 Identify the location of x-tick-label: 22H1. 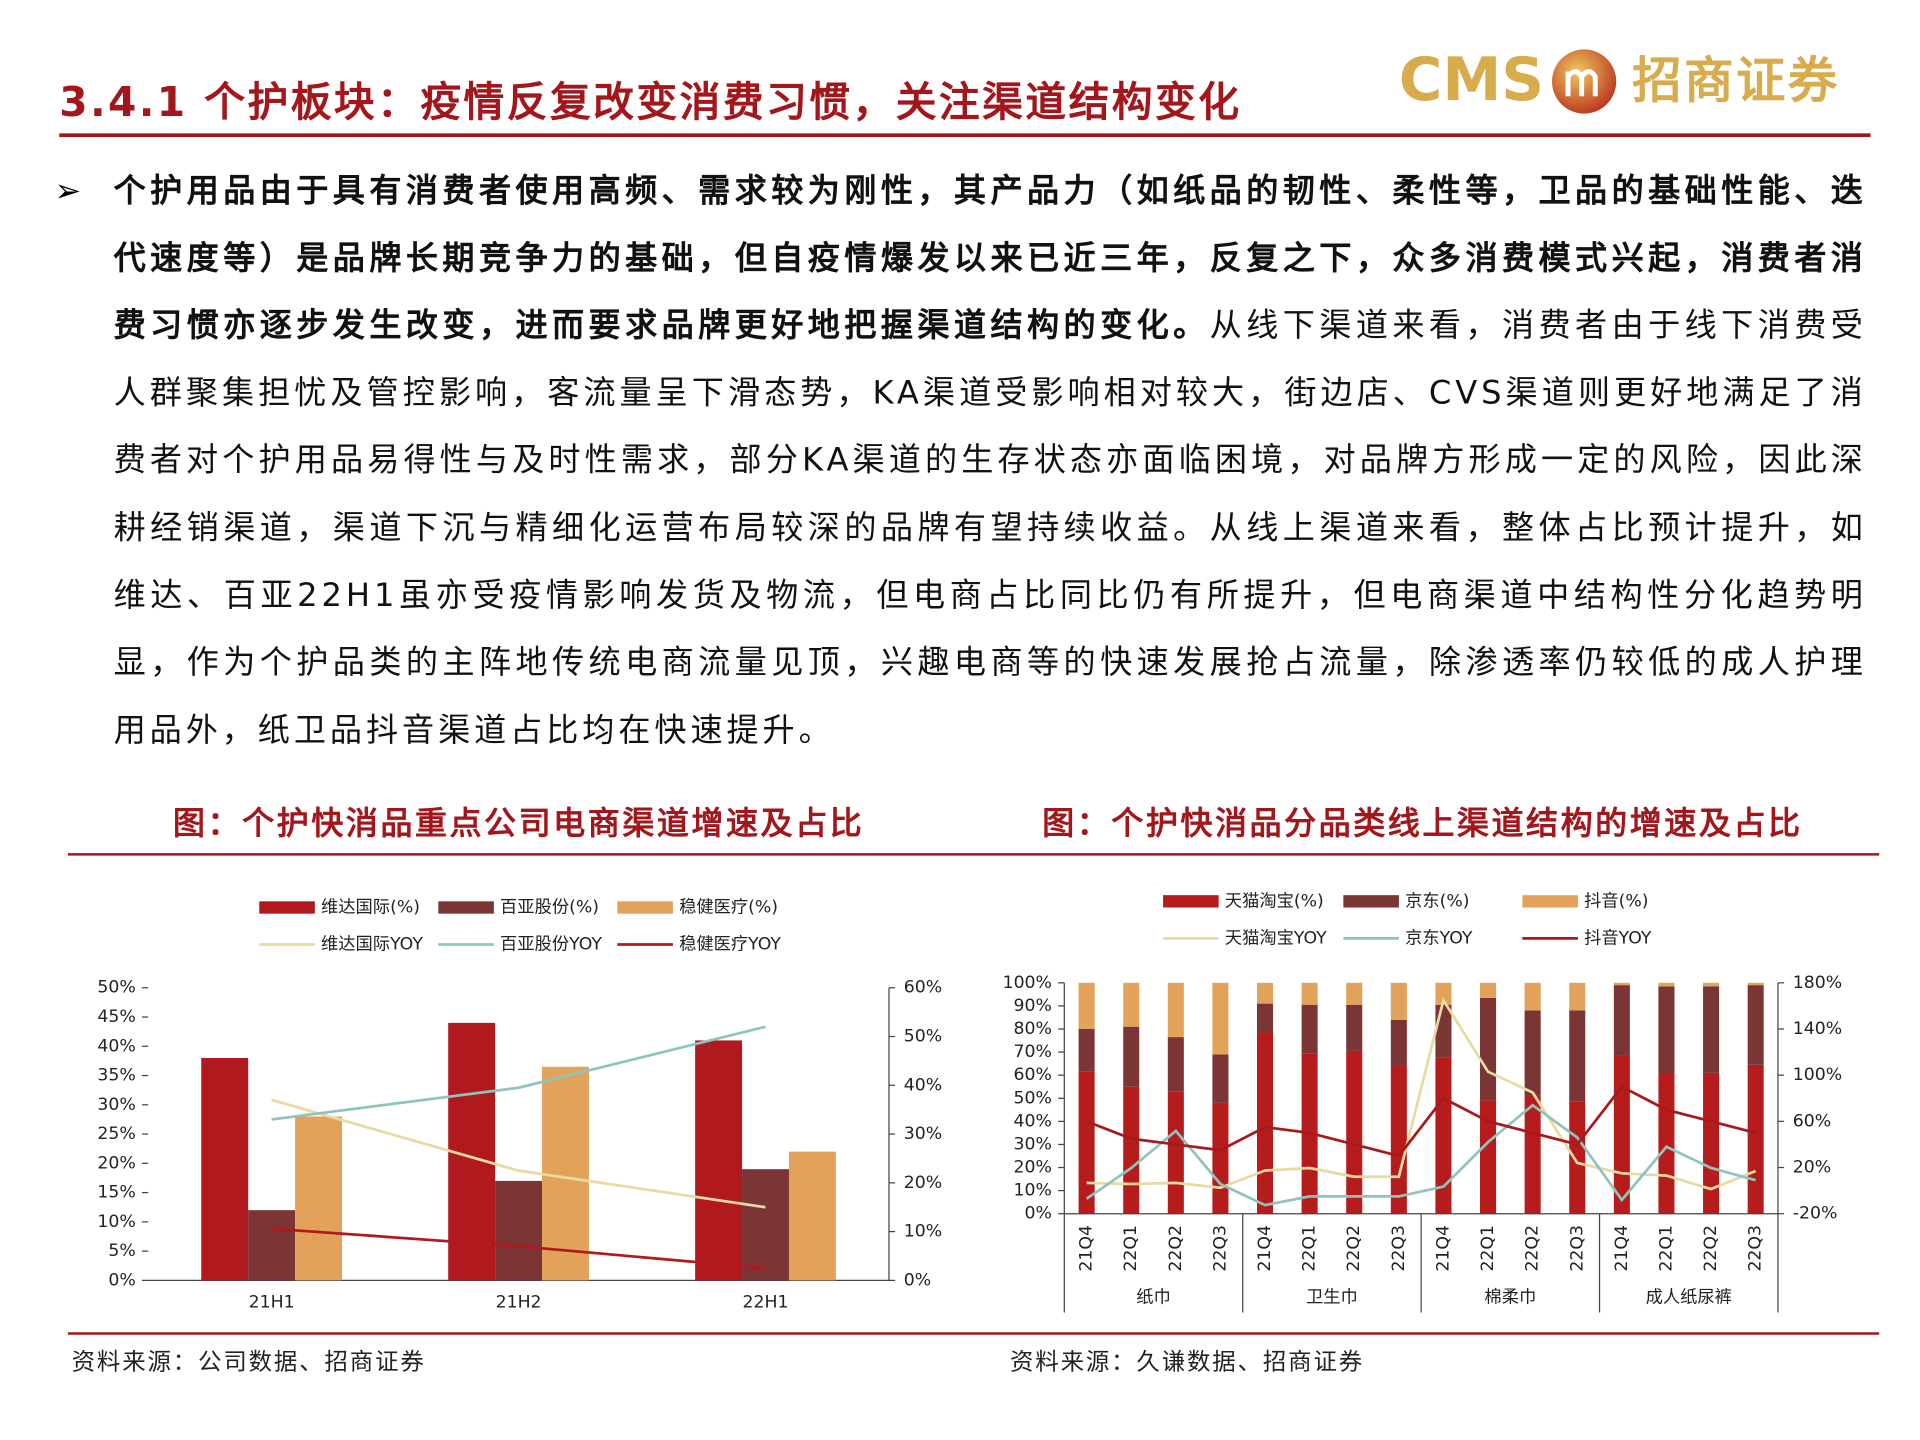
(766, 1303).